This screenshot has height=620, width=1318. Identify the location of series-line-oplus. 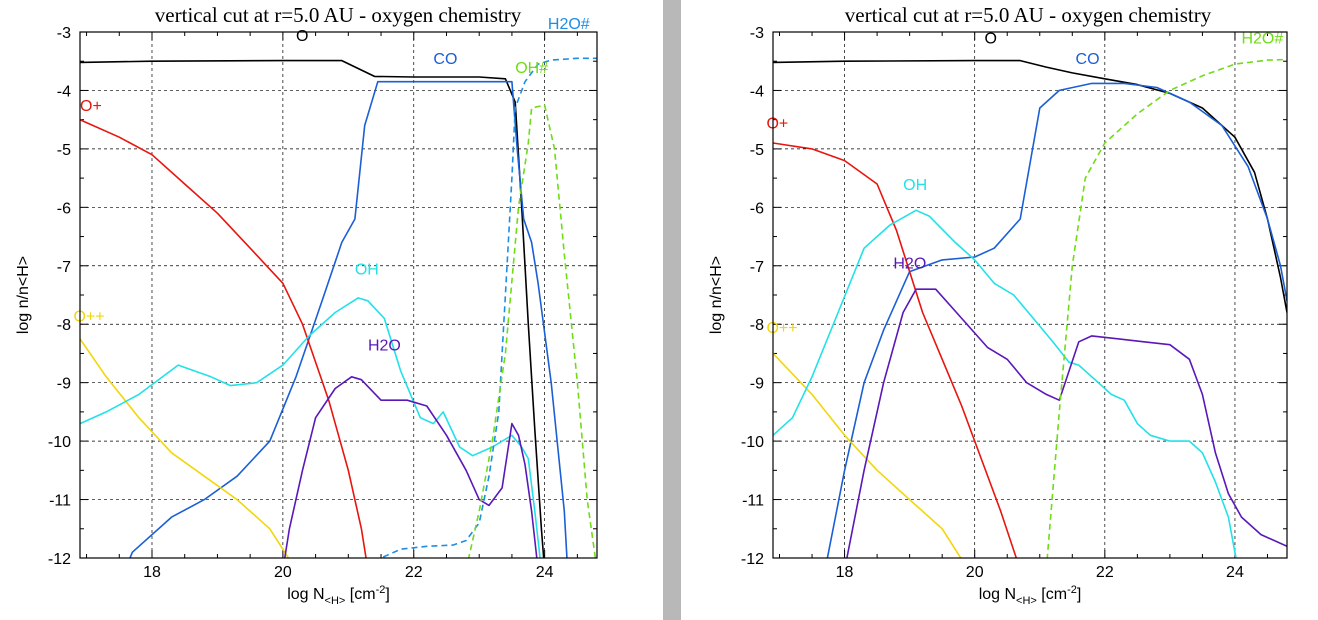
(895, 350).